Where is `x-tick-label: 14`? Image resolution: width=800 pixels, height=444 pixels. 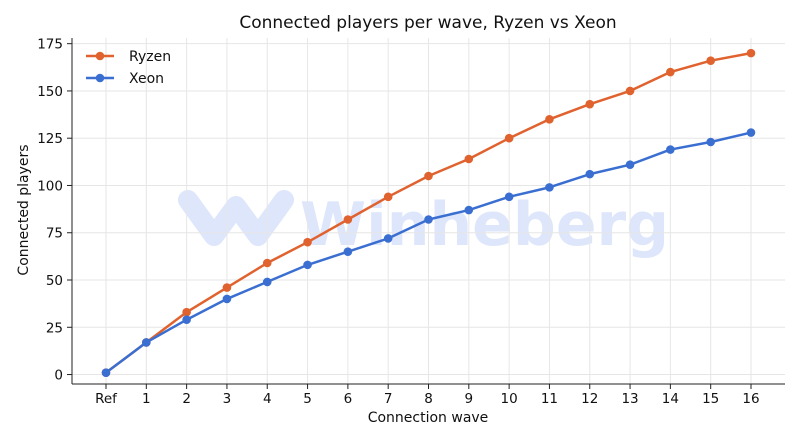 x-tick-label: 14 is located at coordinates (670, 399).